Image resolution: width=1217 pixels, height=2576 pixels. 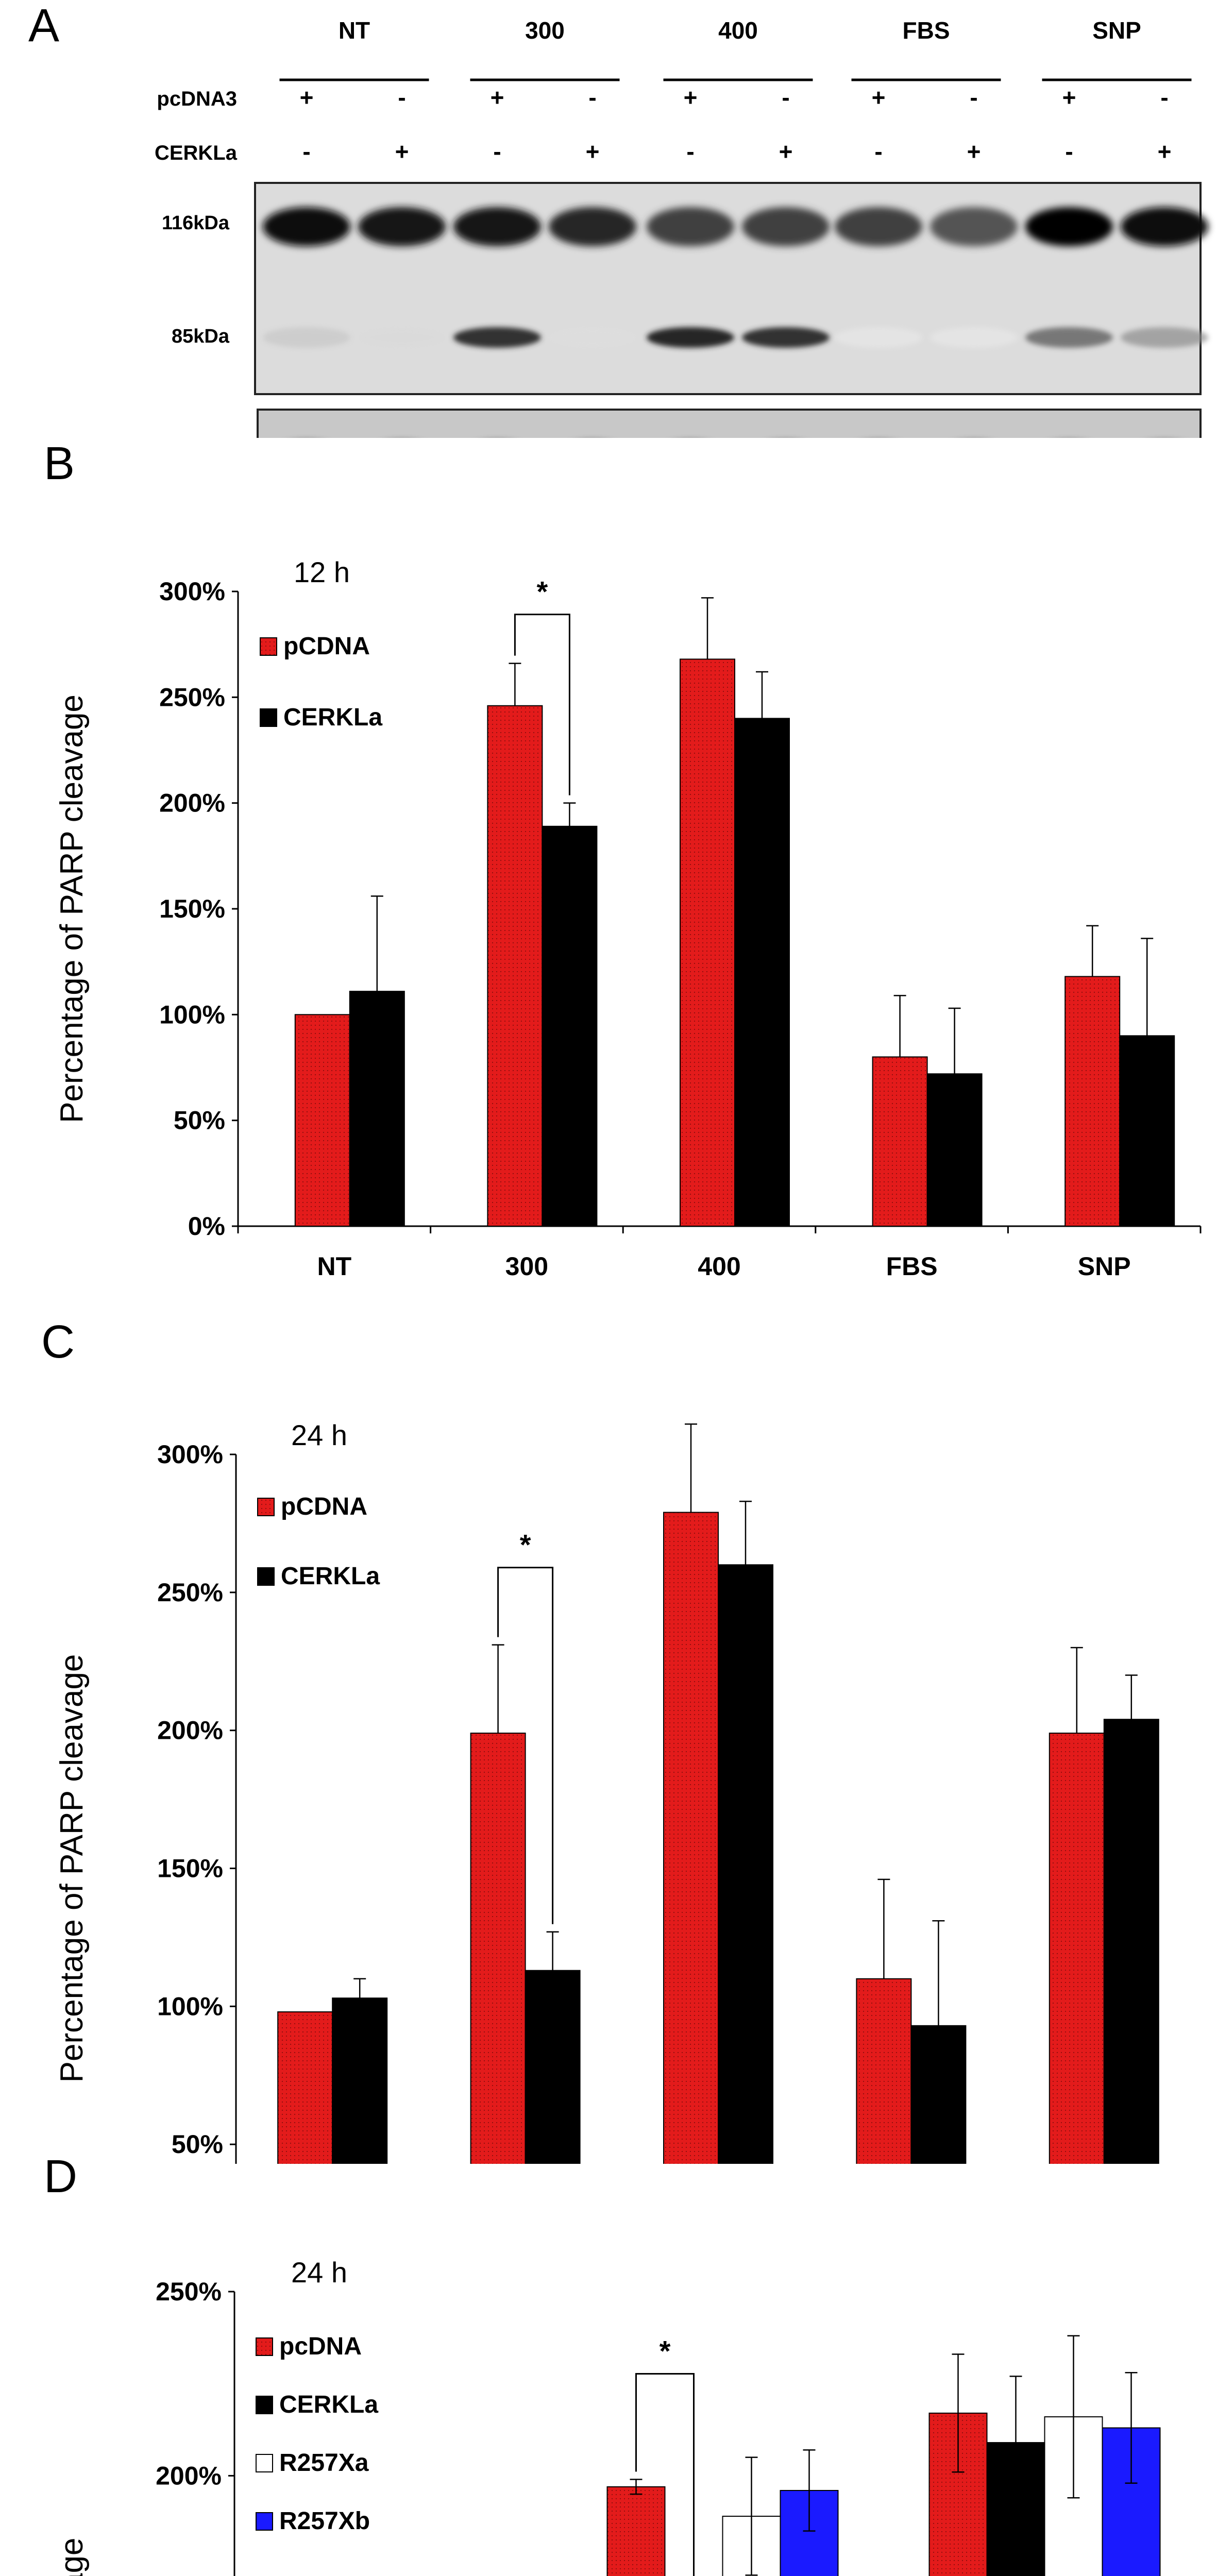 What do you see at coordinates (324, 2463) in the screenshot?
I see `legend-label-r257xa: R257Xa` at bounding box center [324, 2463].